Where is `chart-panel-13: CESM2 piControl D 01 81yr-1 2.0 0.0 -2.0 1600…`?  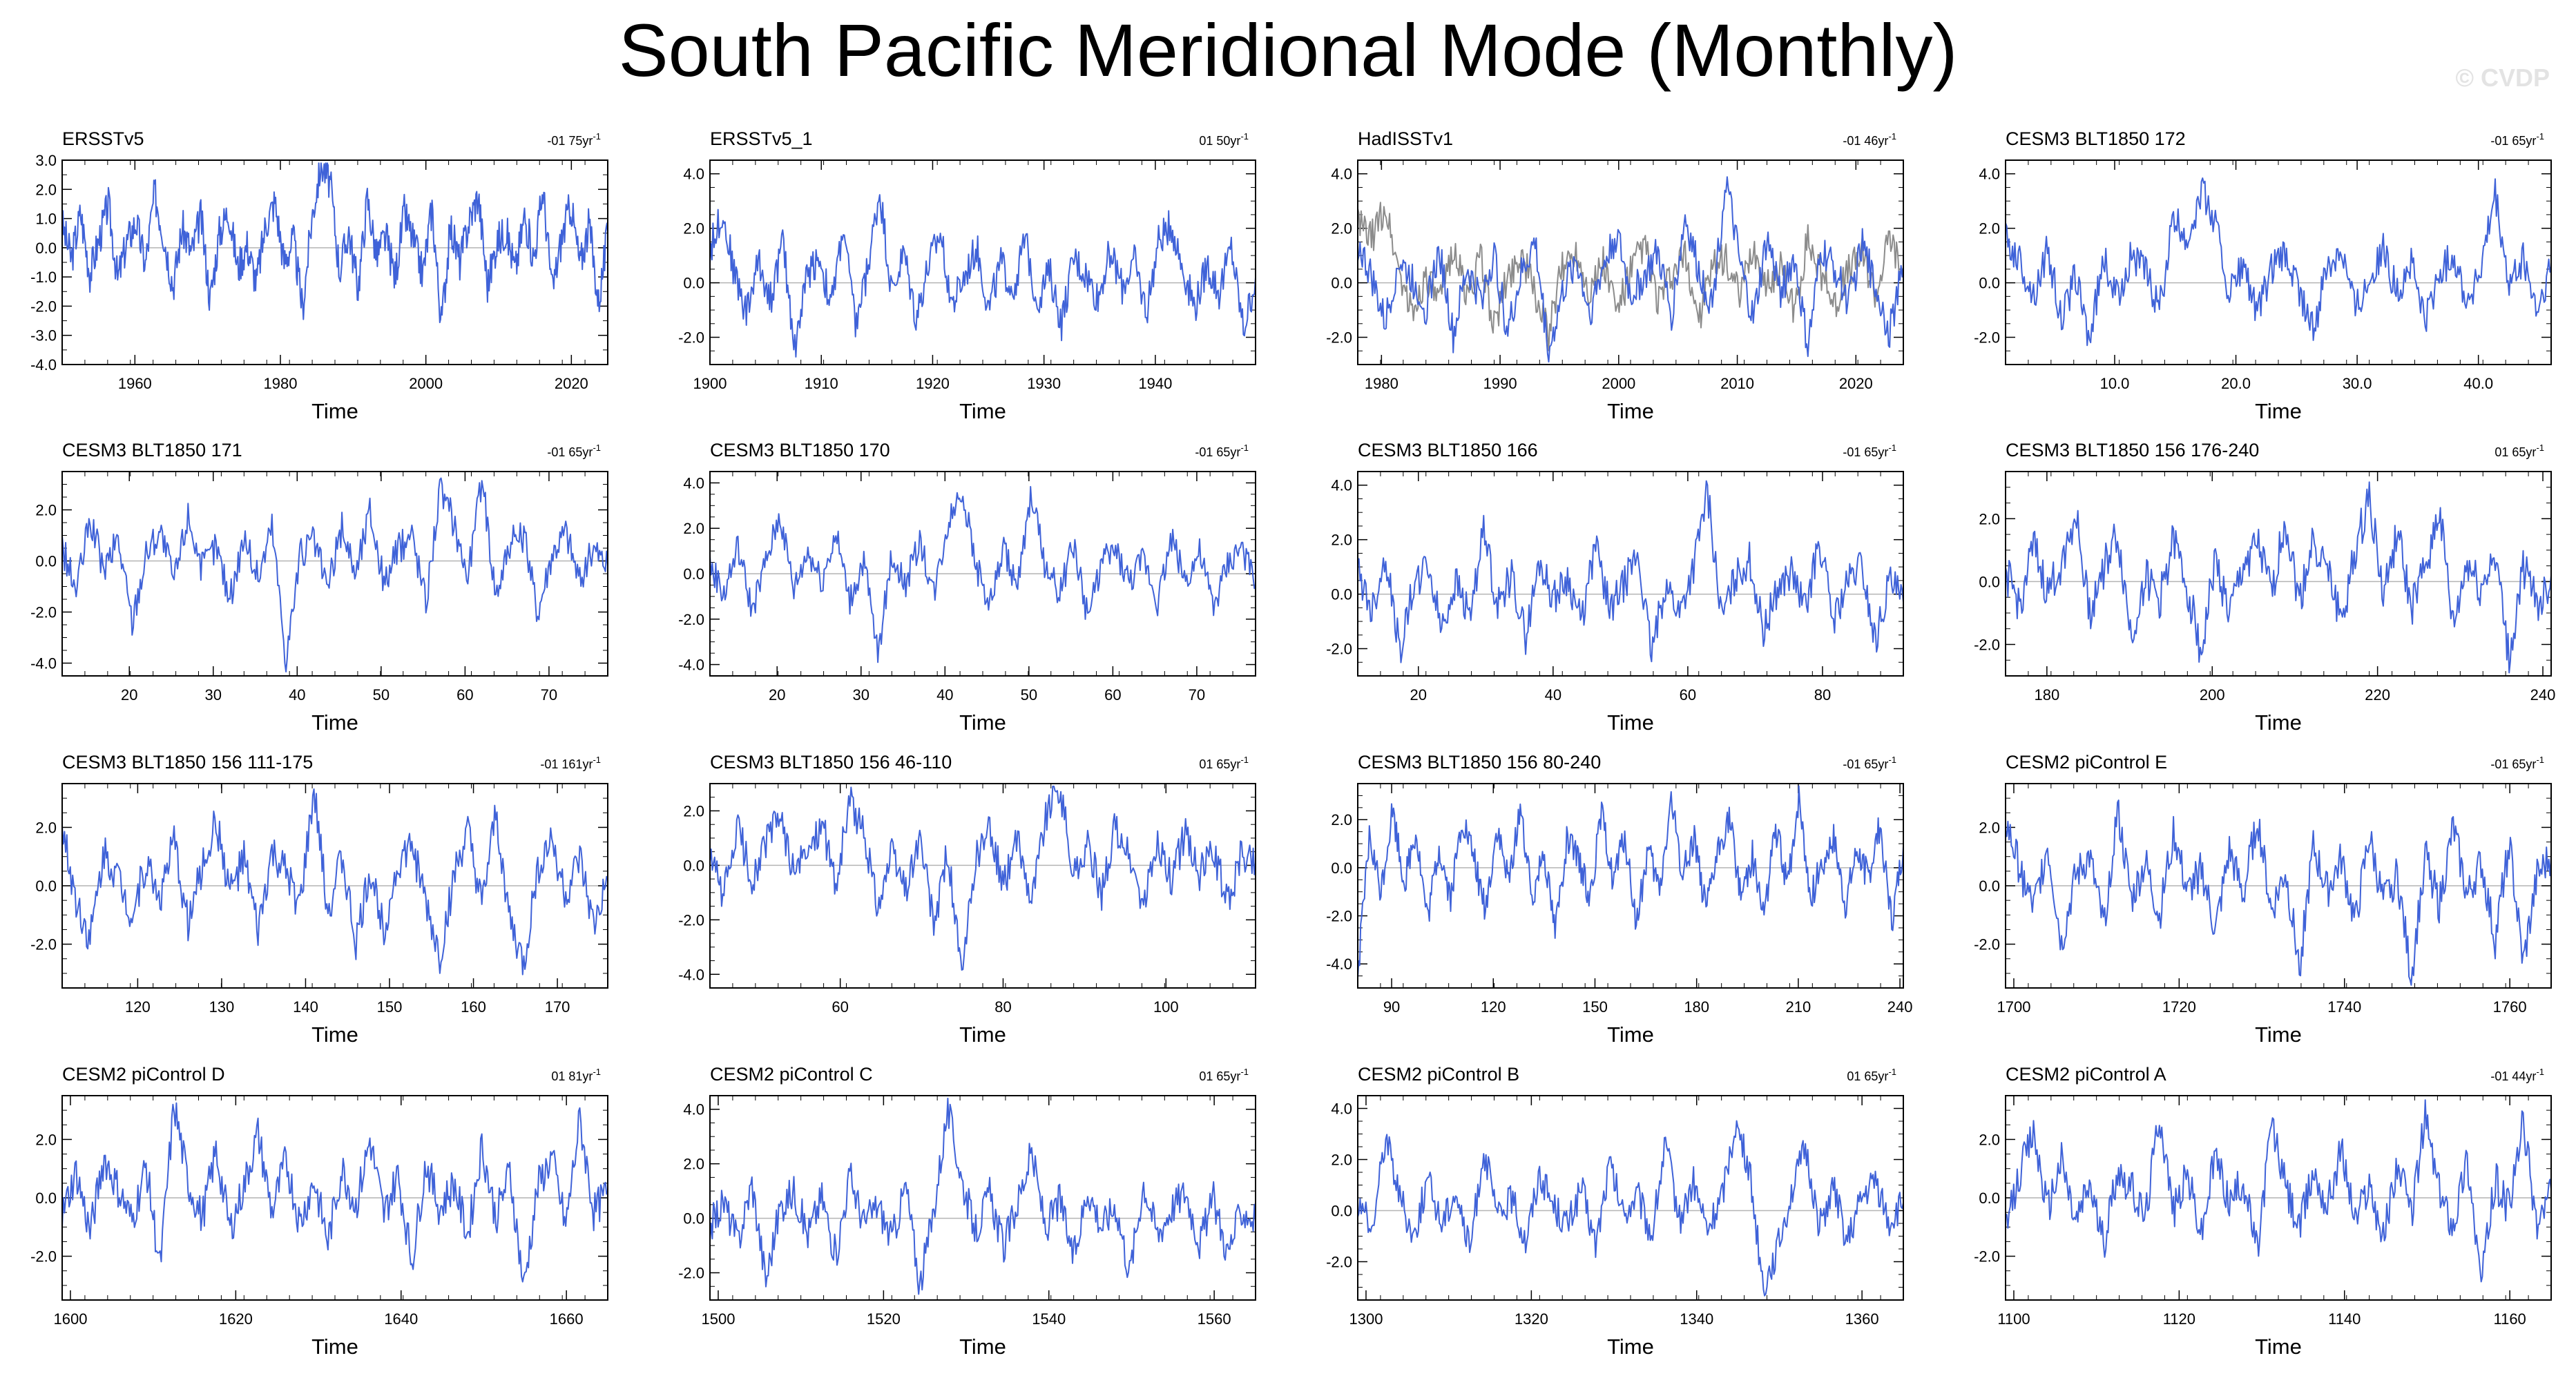 chart-panel-13: CESM2 piControl D 01 81yr-1 2.0 0.0 -2.0 1600… is located at coordinates (319, 1211).